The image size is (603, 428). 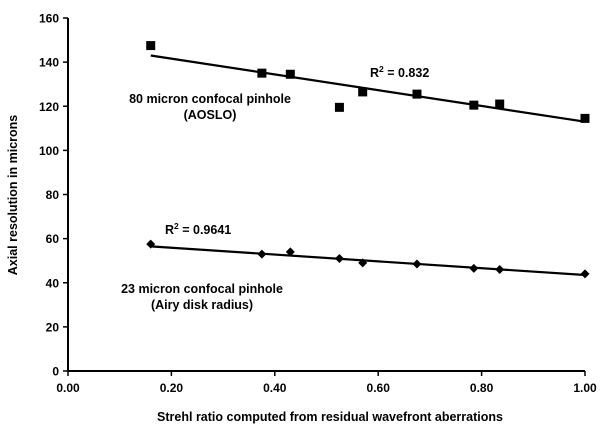 I want to click on series-annotation-line: 80 micron confocal pinhole, so click(x=210, y=99).